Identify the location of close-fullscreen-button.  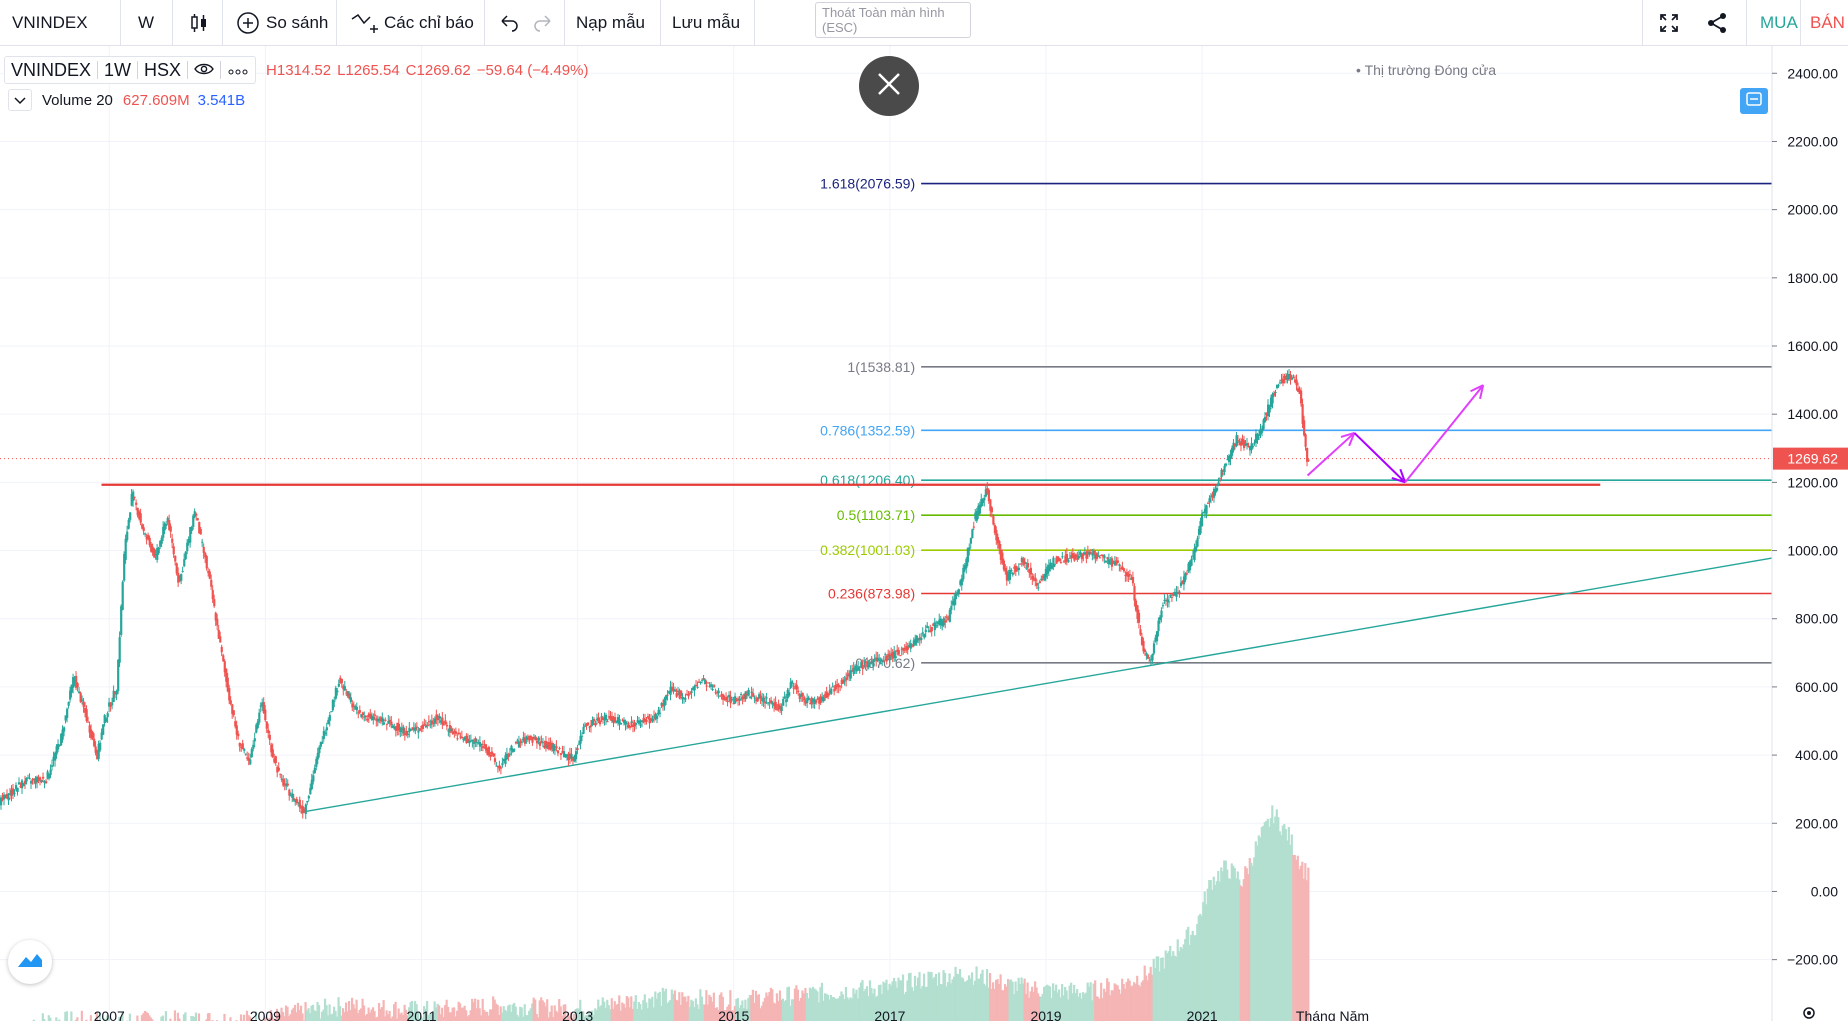
(889, 86).